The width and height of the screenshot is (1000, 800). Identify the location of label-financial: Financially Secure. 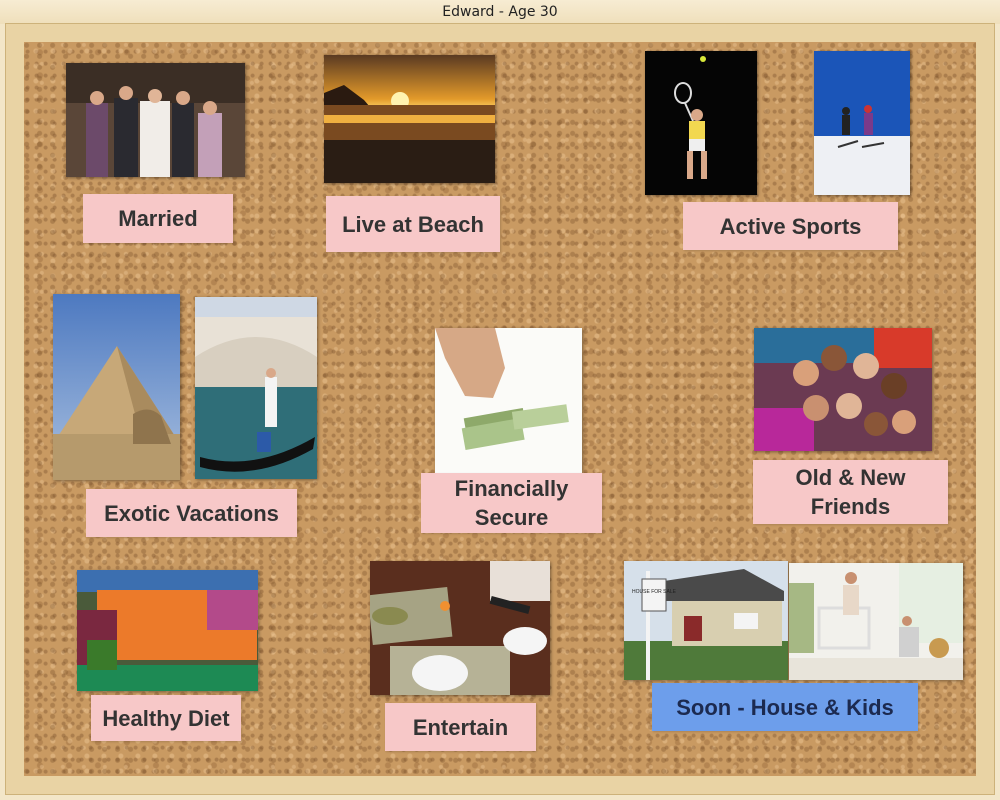
(511, 503).